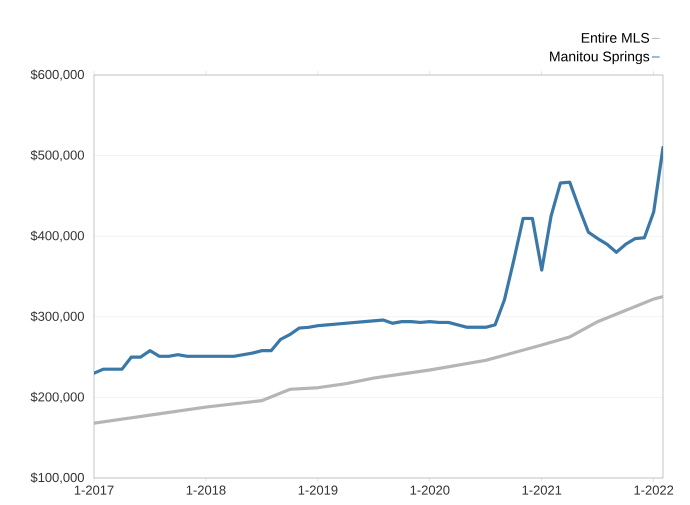  I want to click on y-tick-label: $300,000, so click(57, 316).